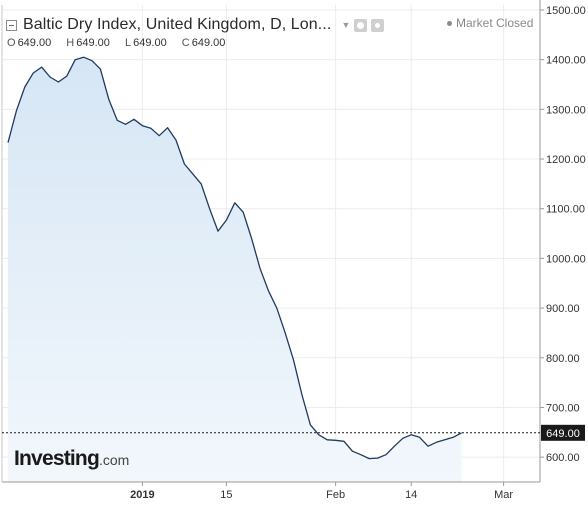 The height and width of the screenshot is (508, 588). What do you see at coordinates (495, 23) in the screenshot?
I see `market-status-label: Market Closed` at bounding box center [495, 23].